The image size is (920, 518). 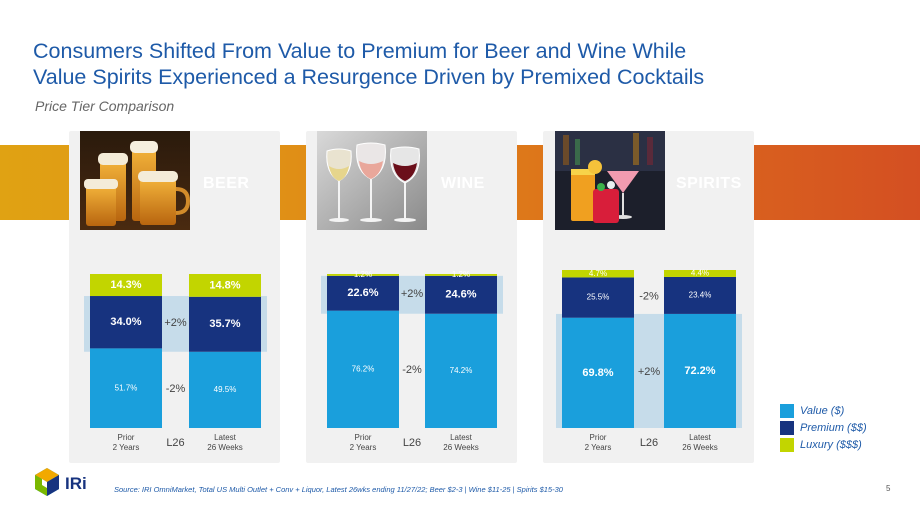 I want to click on beer-mugs-photo, so click(x=135, y=180).